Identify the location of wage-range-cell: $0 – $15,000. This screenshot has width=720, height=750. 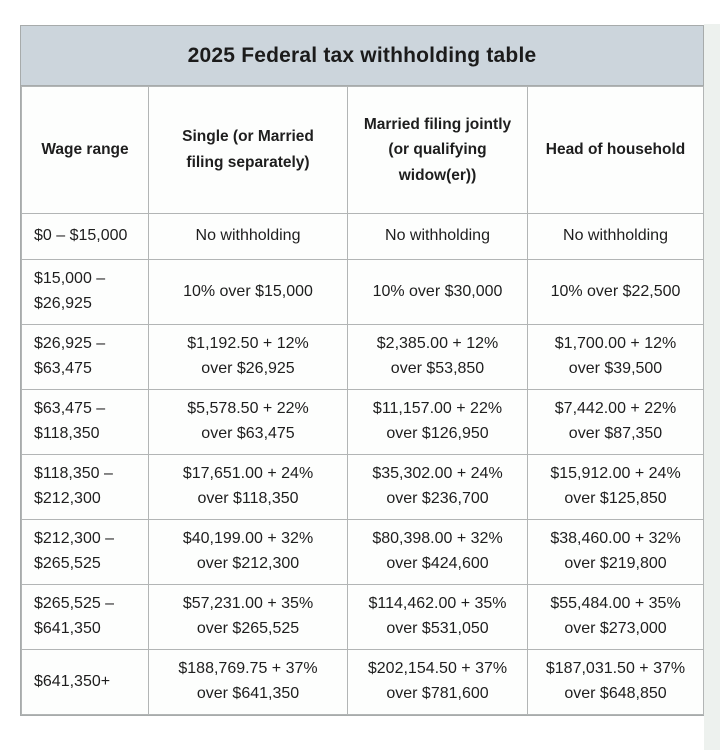
(85, 236).